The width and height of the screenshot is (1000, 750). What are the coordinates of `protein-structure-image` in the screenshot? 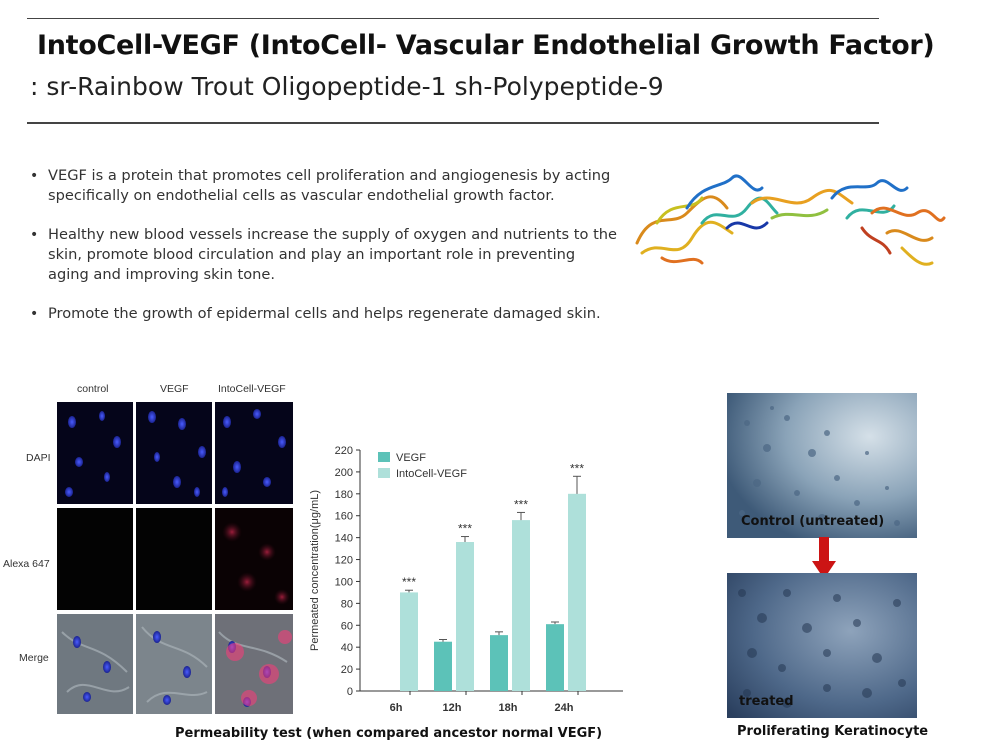 It's located at (790, 220).